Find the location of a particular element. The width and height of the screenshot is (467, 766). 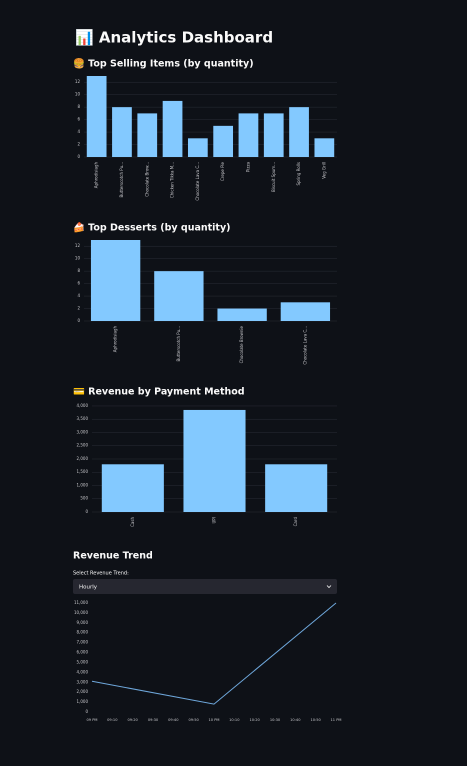

y-tick-label: 500 is located at coordinates (84, 498).